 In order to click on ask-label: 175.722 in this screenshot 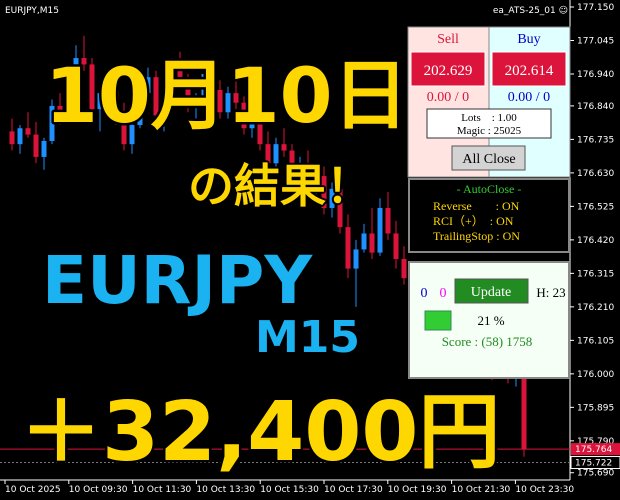, I will do `click(593, 464)`.